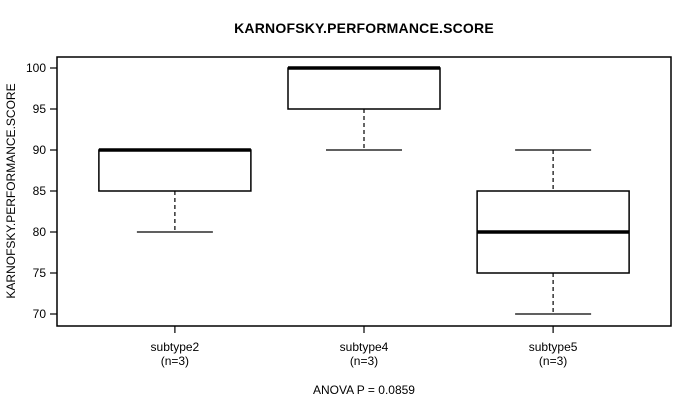 The height and width of the screenshot is (400, 700). I want to click on anova-annotation: ANOVA P = 0.0859, so click(364, 390).